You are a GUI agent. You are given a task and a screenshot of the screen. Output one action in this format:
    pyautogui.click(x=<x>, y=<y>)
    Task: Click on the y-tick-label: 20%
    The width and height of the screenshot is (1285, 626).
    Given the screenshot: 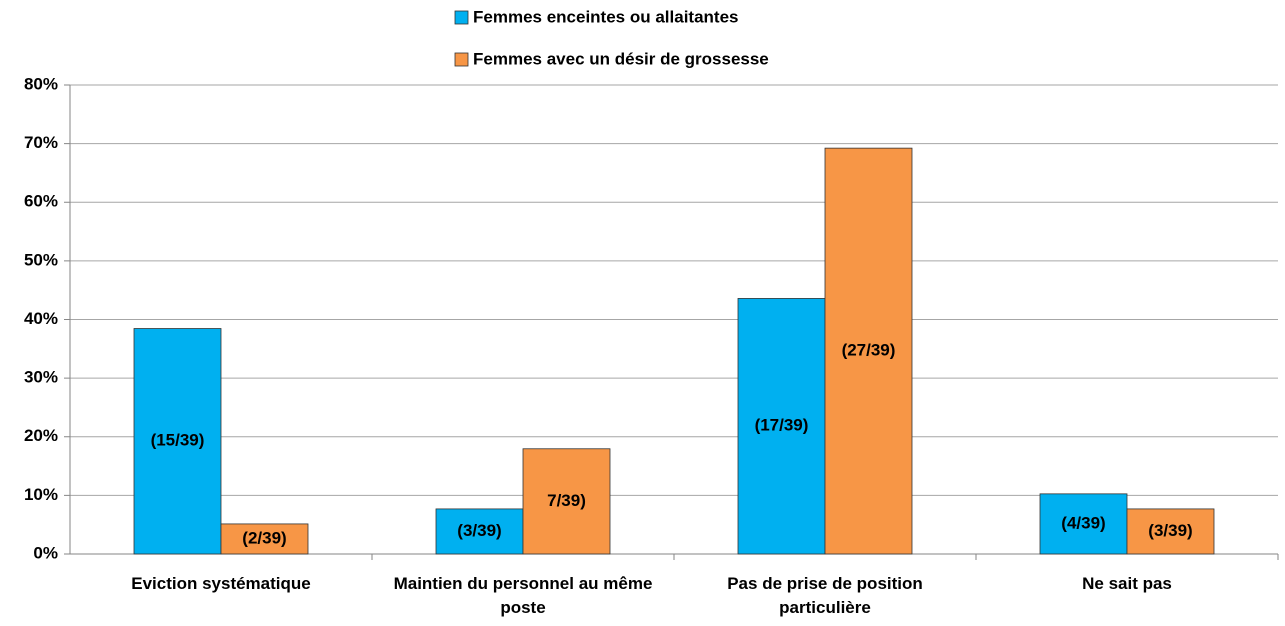 What is the action you would take?
    pyautogui.click(x=41, y=435)
    